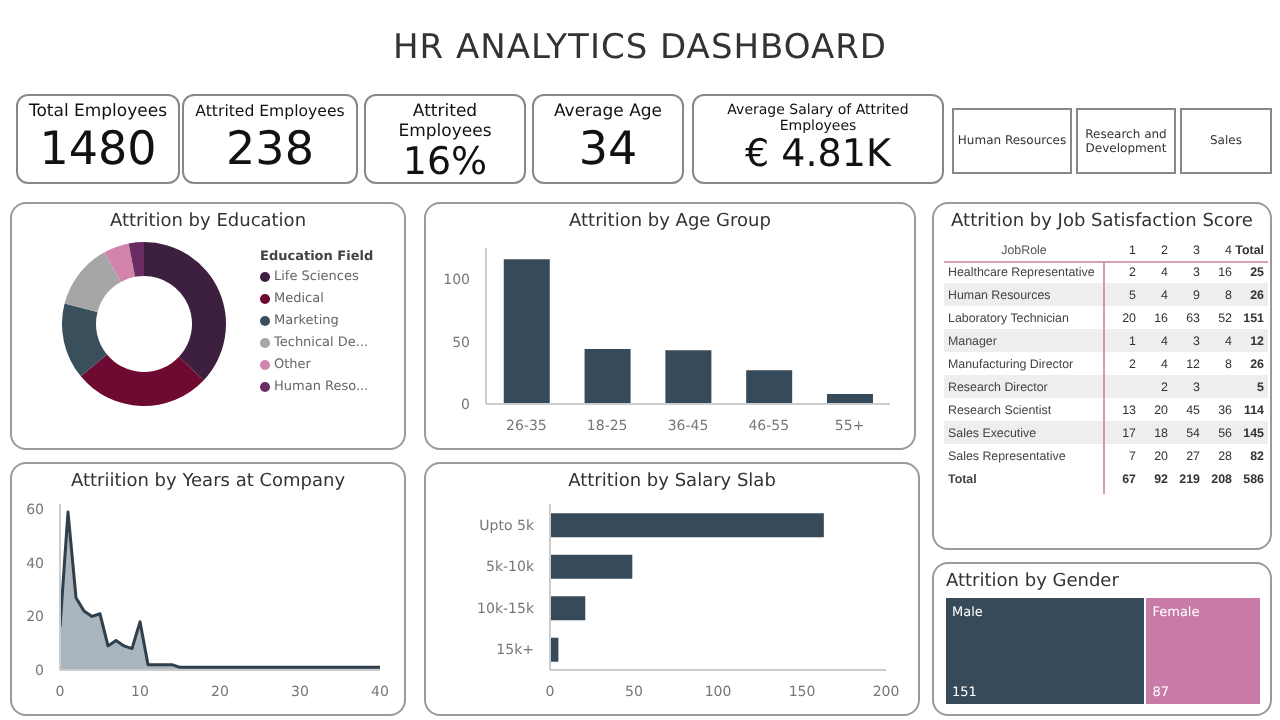 The width and height of the screenshot is (1280, 720). Describe the element at coordinates (208, 481) in the screenshot. I see `chart-title: Attriition by Years at Company` at that location.